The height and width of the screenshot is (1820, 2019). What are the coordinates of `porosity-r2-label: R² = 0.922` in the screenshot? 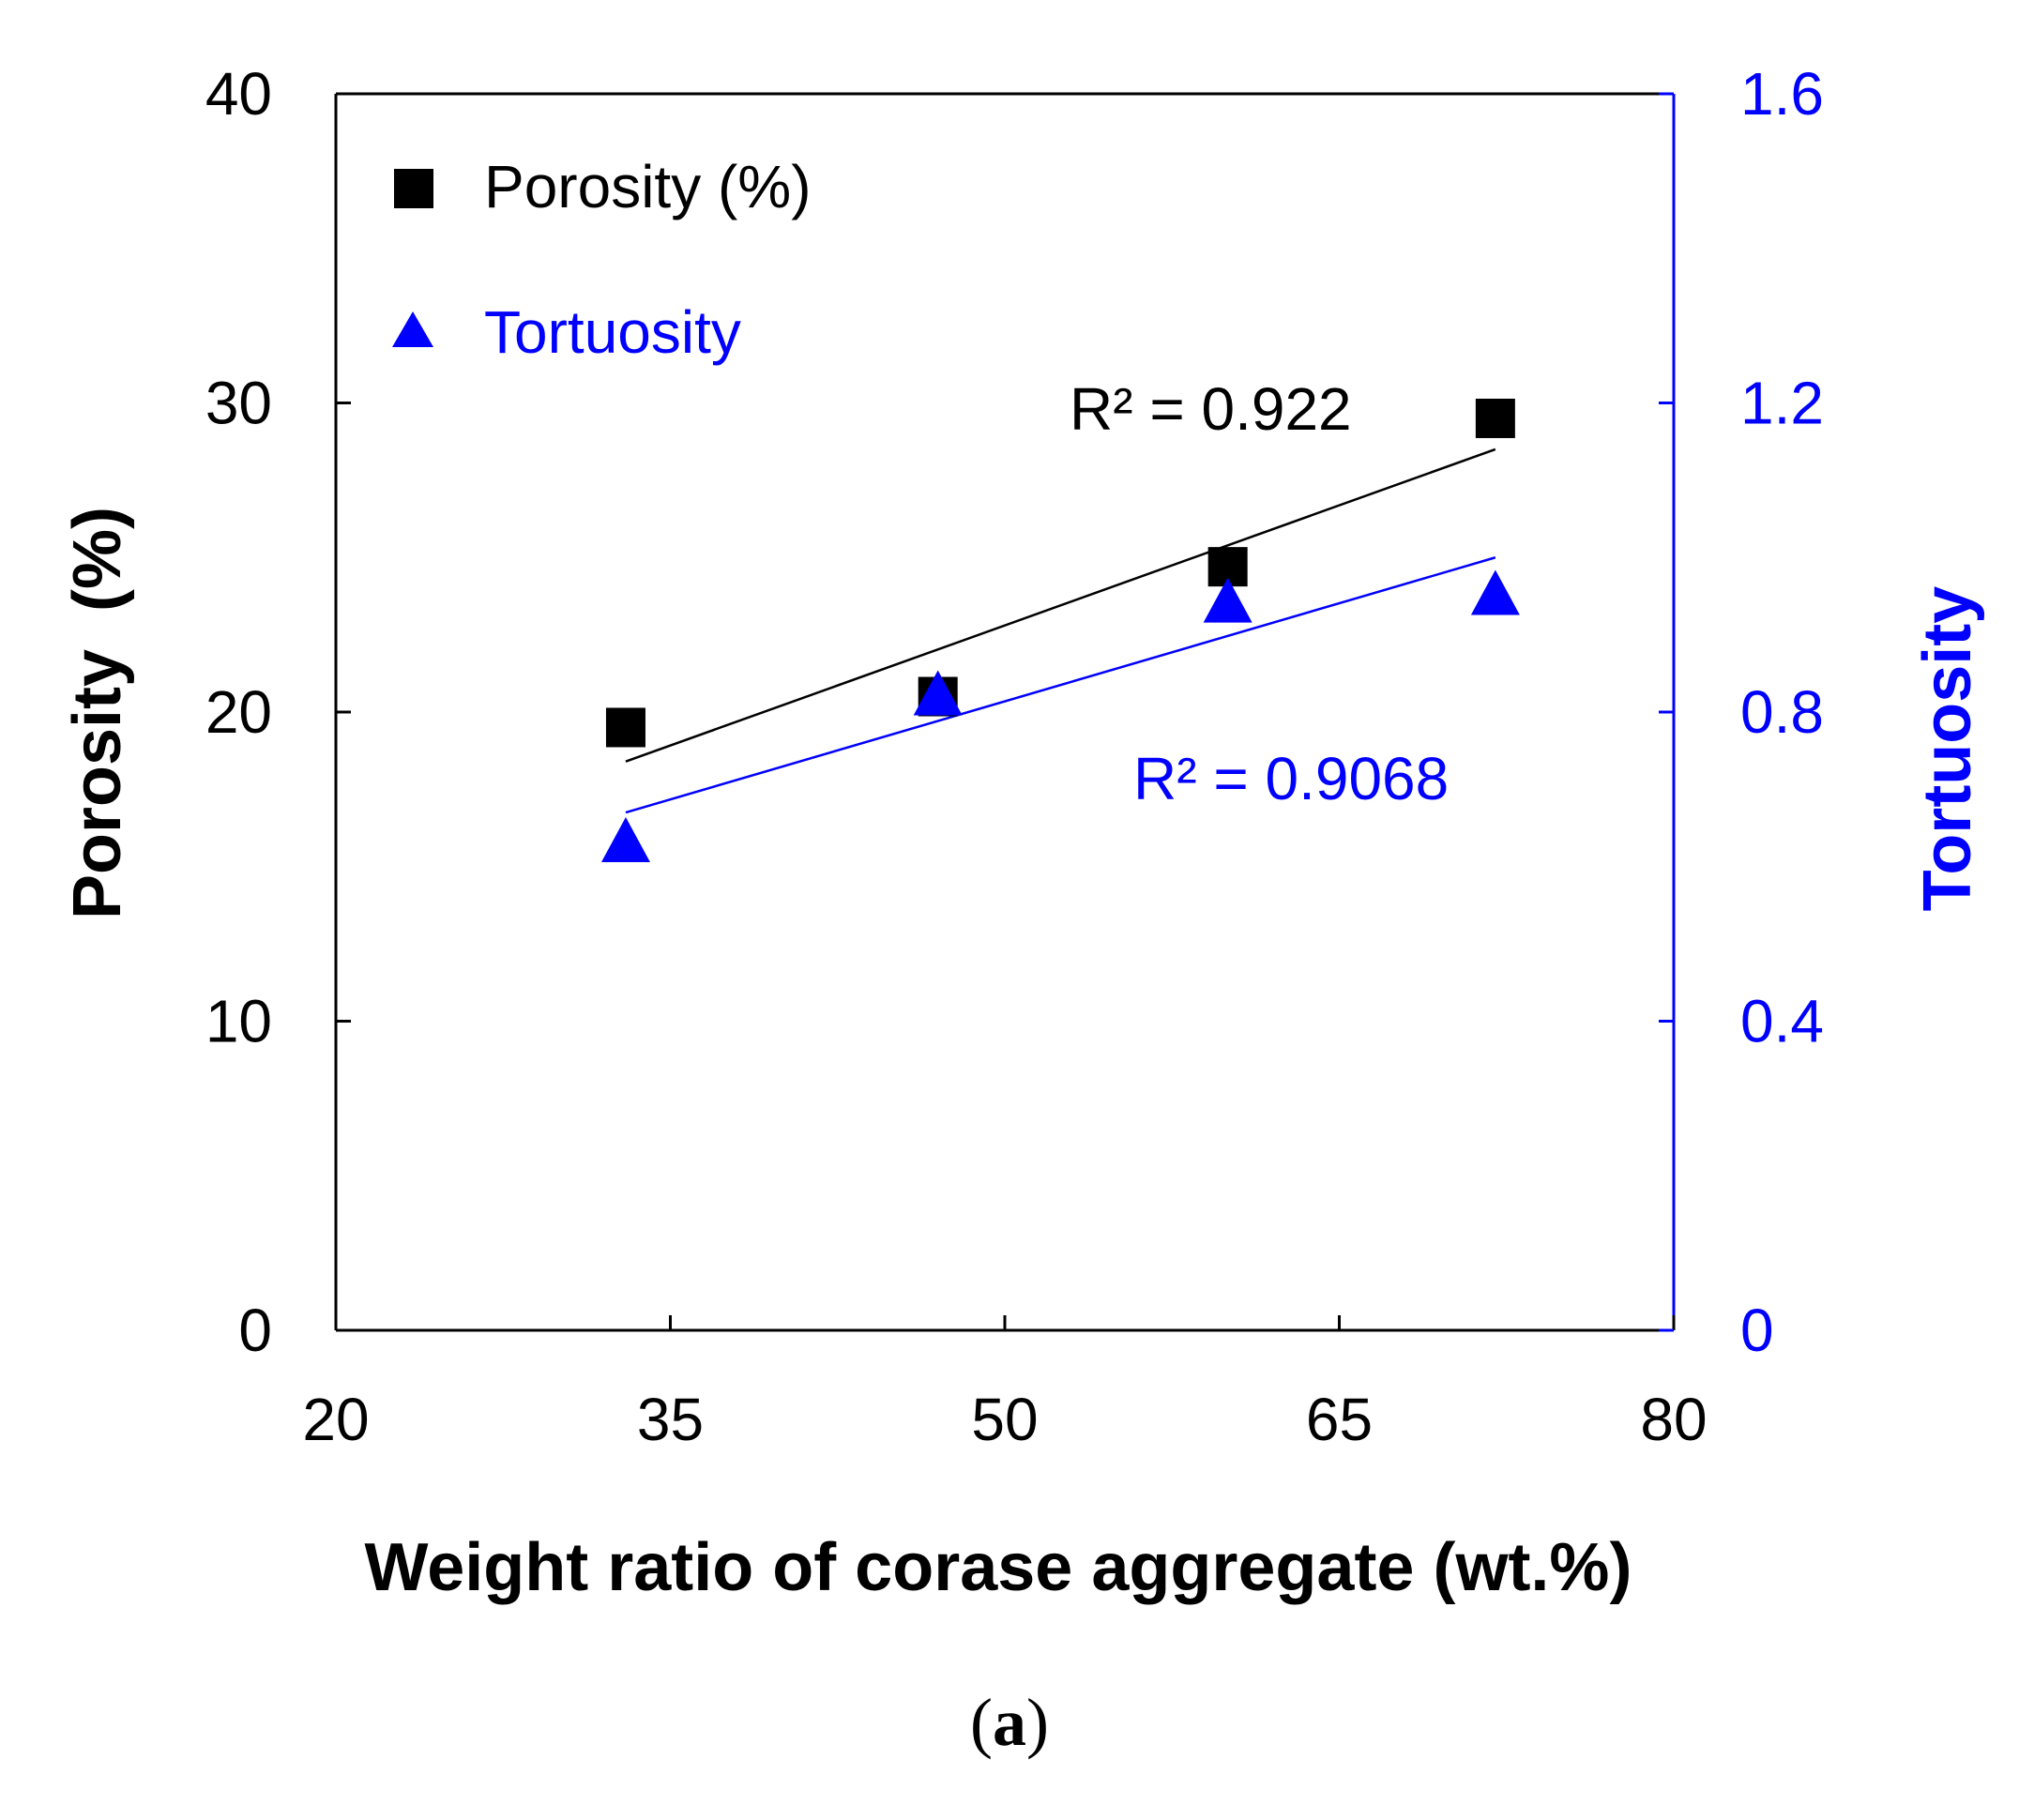 It's located at (1211, 409).